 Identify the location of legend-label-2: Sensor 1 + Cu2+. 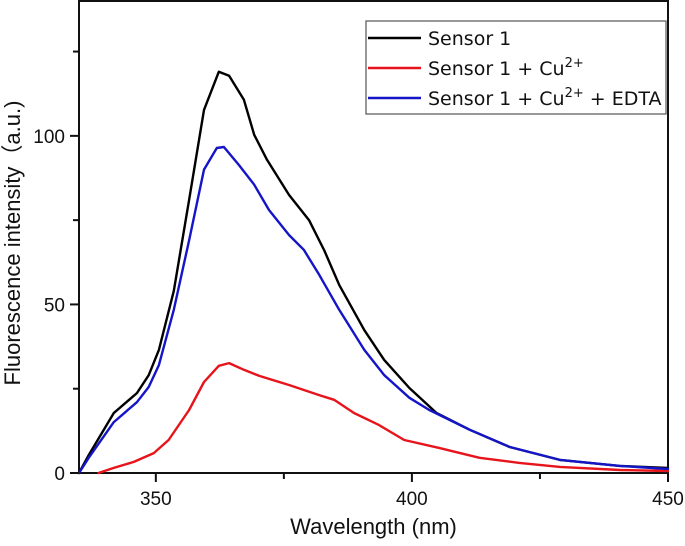
(506, 68).